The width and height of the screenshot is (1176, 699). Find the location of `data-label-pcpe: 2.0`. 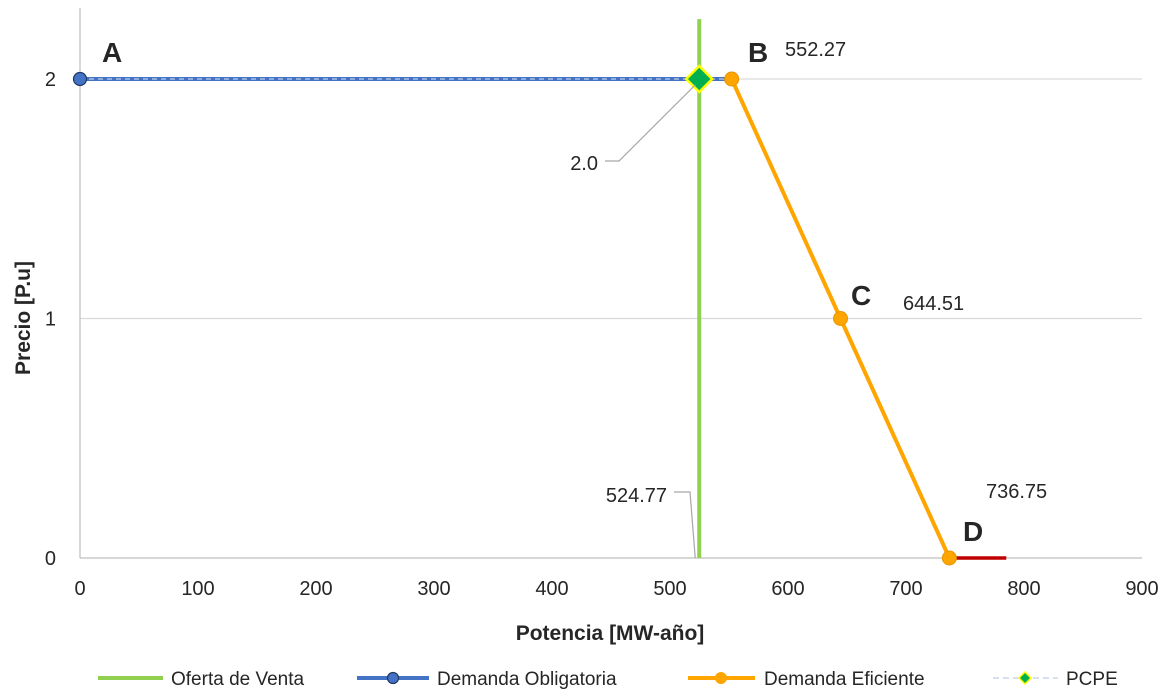

data-label-pcpe: 2.0 is located at coordinates (584, 164).